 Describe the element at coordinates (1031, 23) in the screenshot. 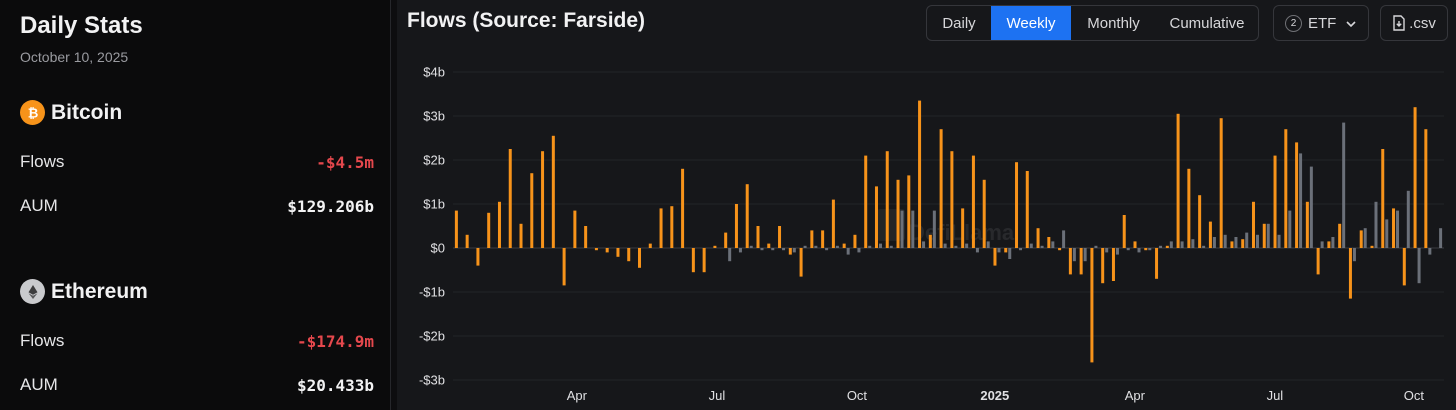

I see `tab-weekly: Weekly` at that location.